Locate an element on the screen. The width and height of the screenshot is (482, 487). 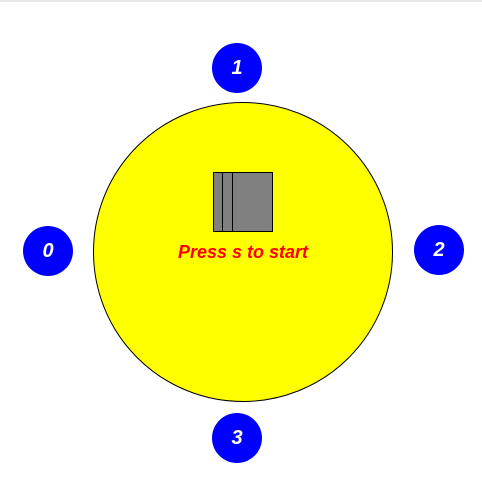
player-seat-2: 2 is located at coordinates (439, 250).